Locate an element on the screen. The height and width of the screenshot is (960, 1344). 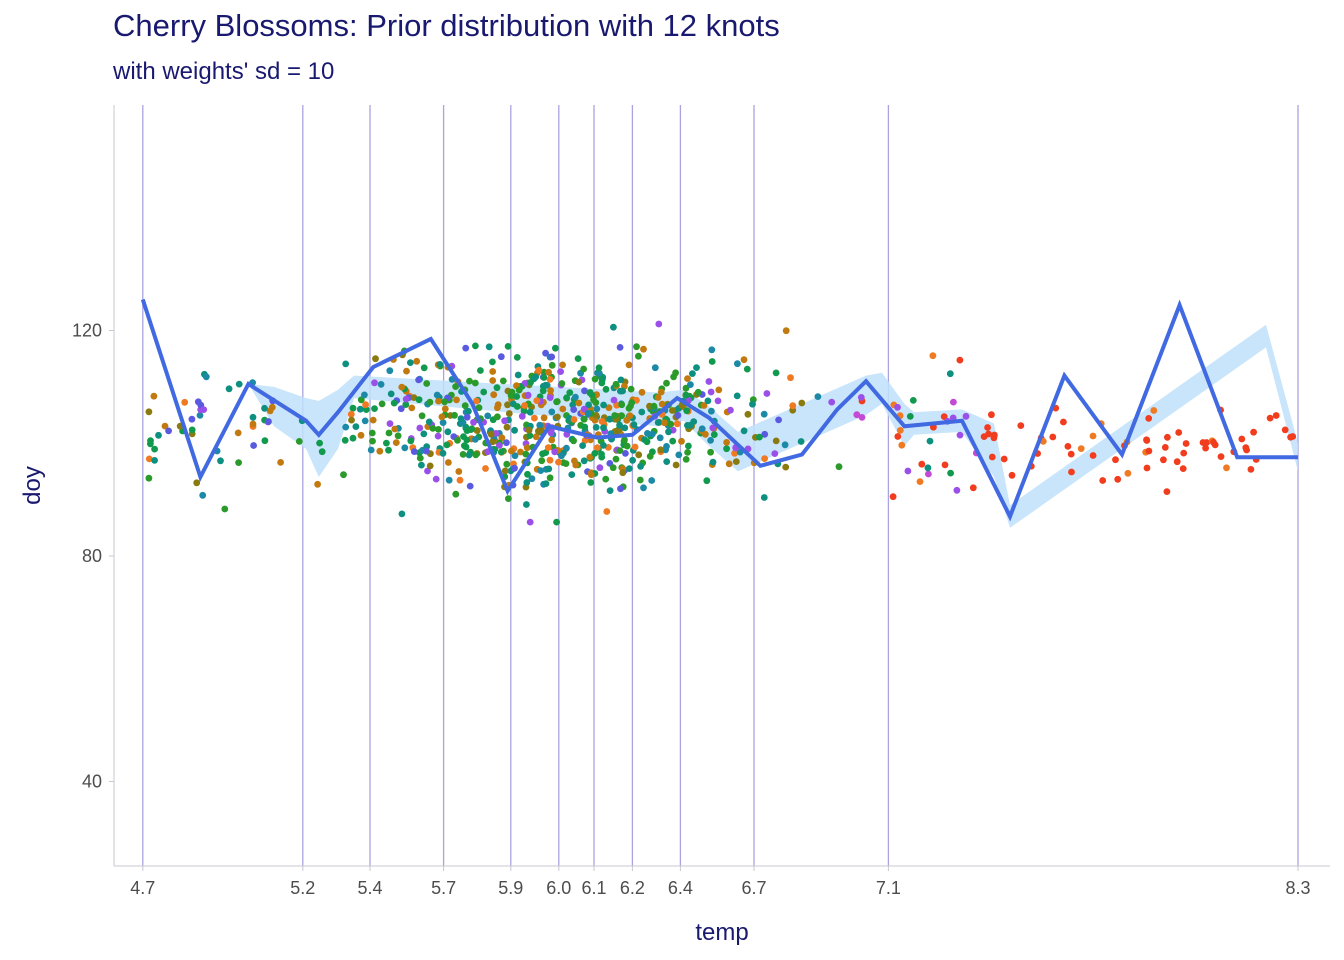
y-tick-label: 120 is located at coordinates (87, 330).